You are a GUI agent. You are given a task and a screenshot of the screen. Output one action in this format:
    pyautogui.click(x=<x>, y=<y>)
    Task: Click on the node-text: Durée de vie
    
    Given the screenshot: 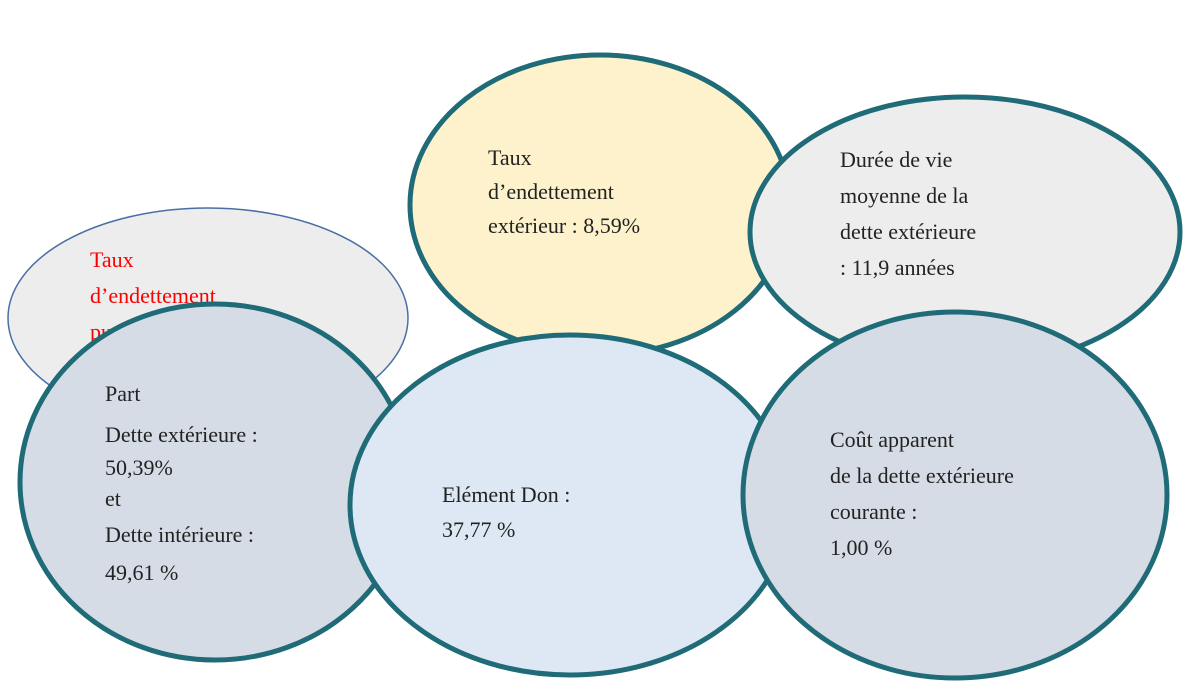 What is the action you would take?
    pyautogui.click(x=896, y=159)
    